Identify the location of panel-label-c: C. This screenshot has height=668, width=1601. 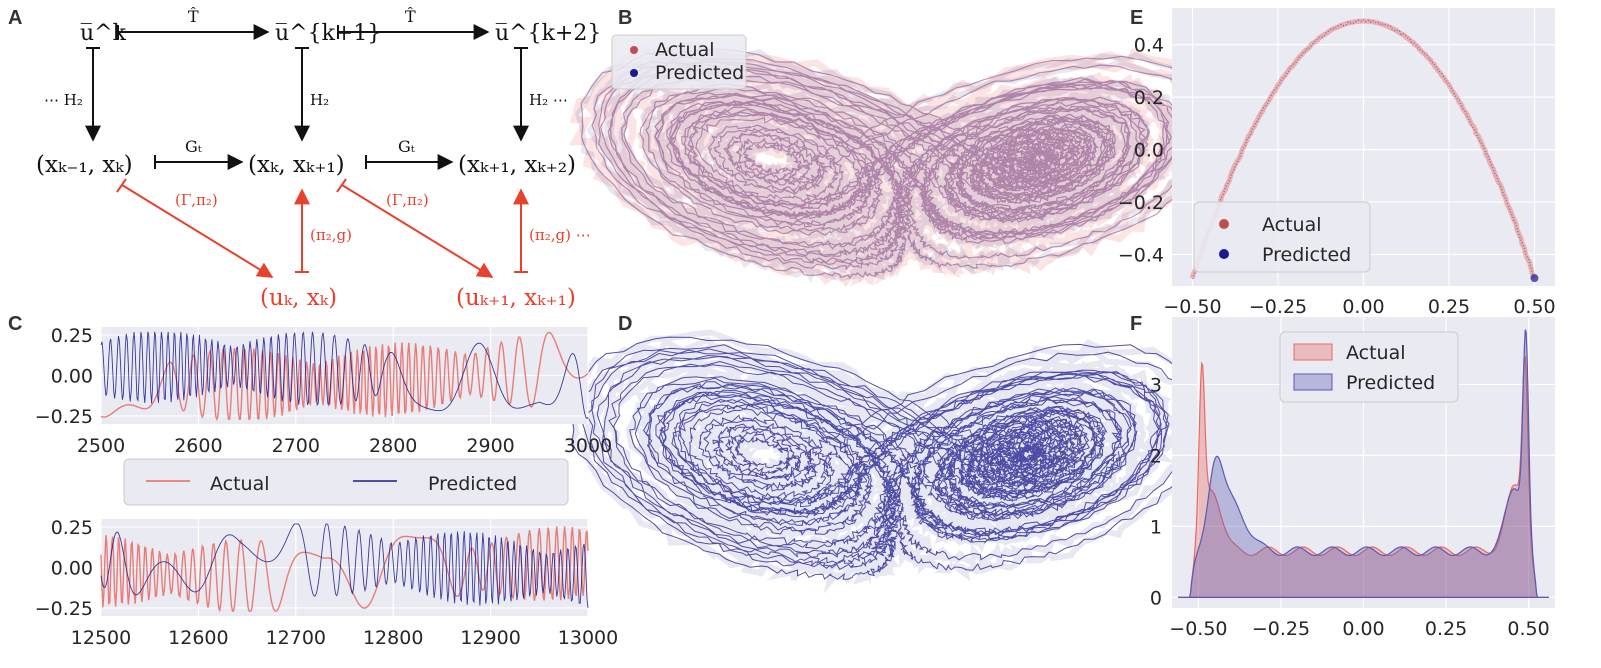
(15, 324).